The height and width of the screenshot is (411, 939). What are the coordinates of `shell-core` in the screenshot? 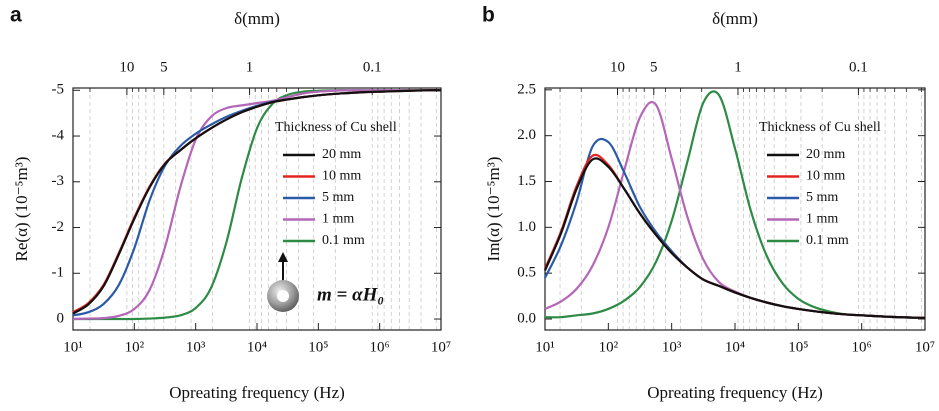 It's located at (283, 296).